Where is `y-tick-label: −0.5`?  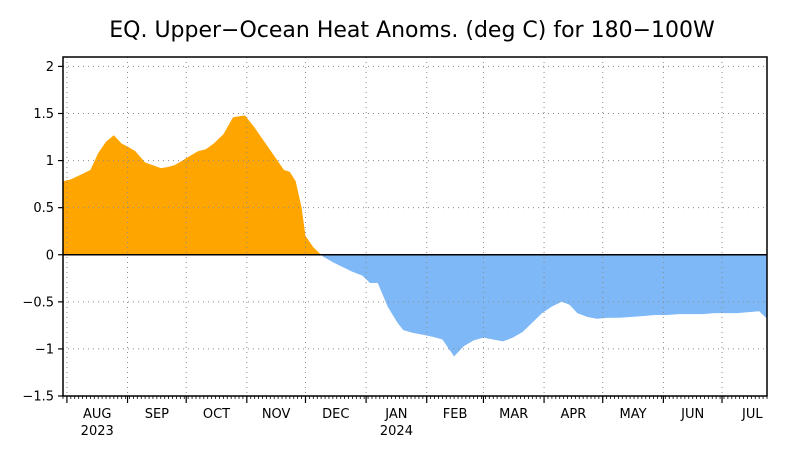
y-tick-label: −0.5 is located at coordinates (38, 302).